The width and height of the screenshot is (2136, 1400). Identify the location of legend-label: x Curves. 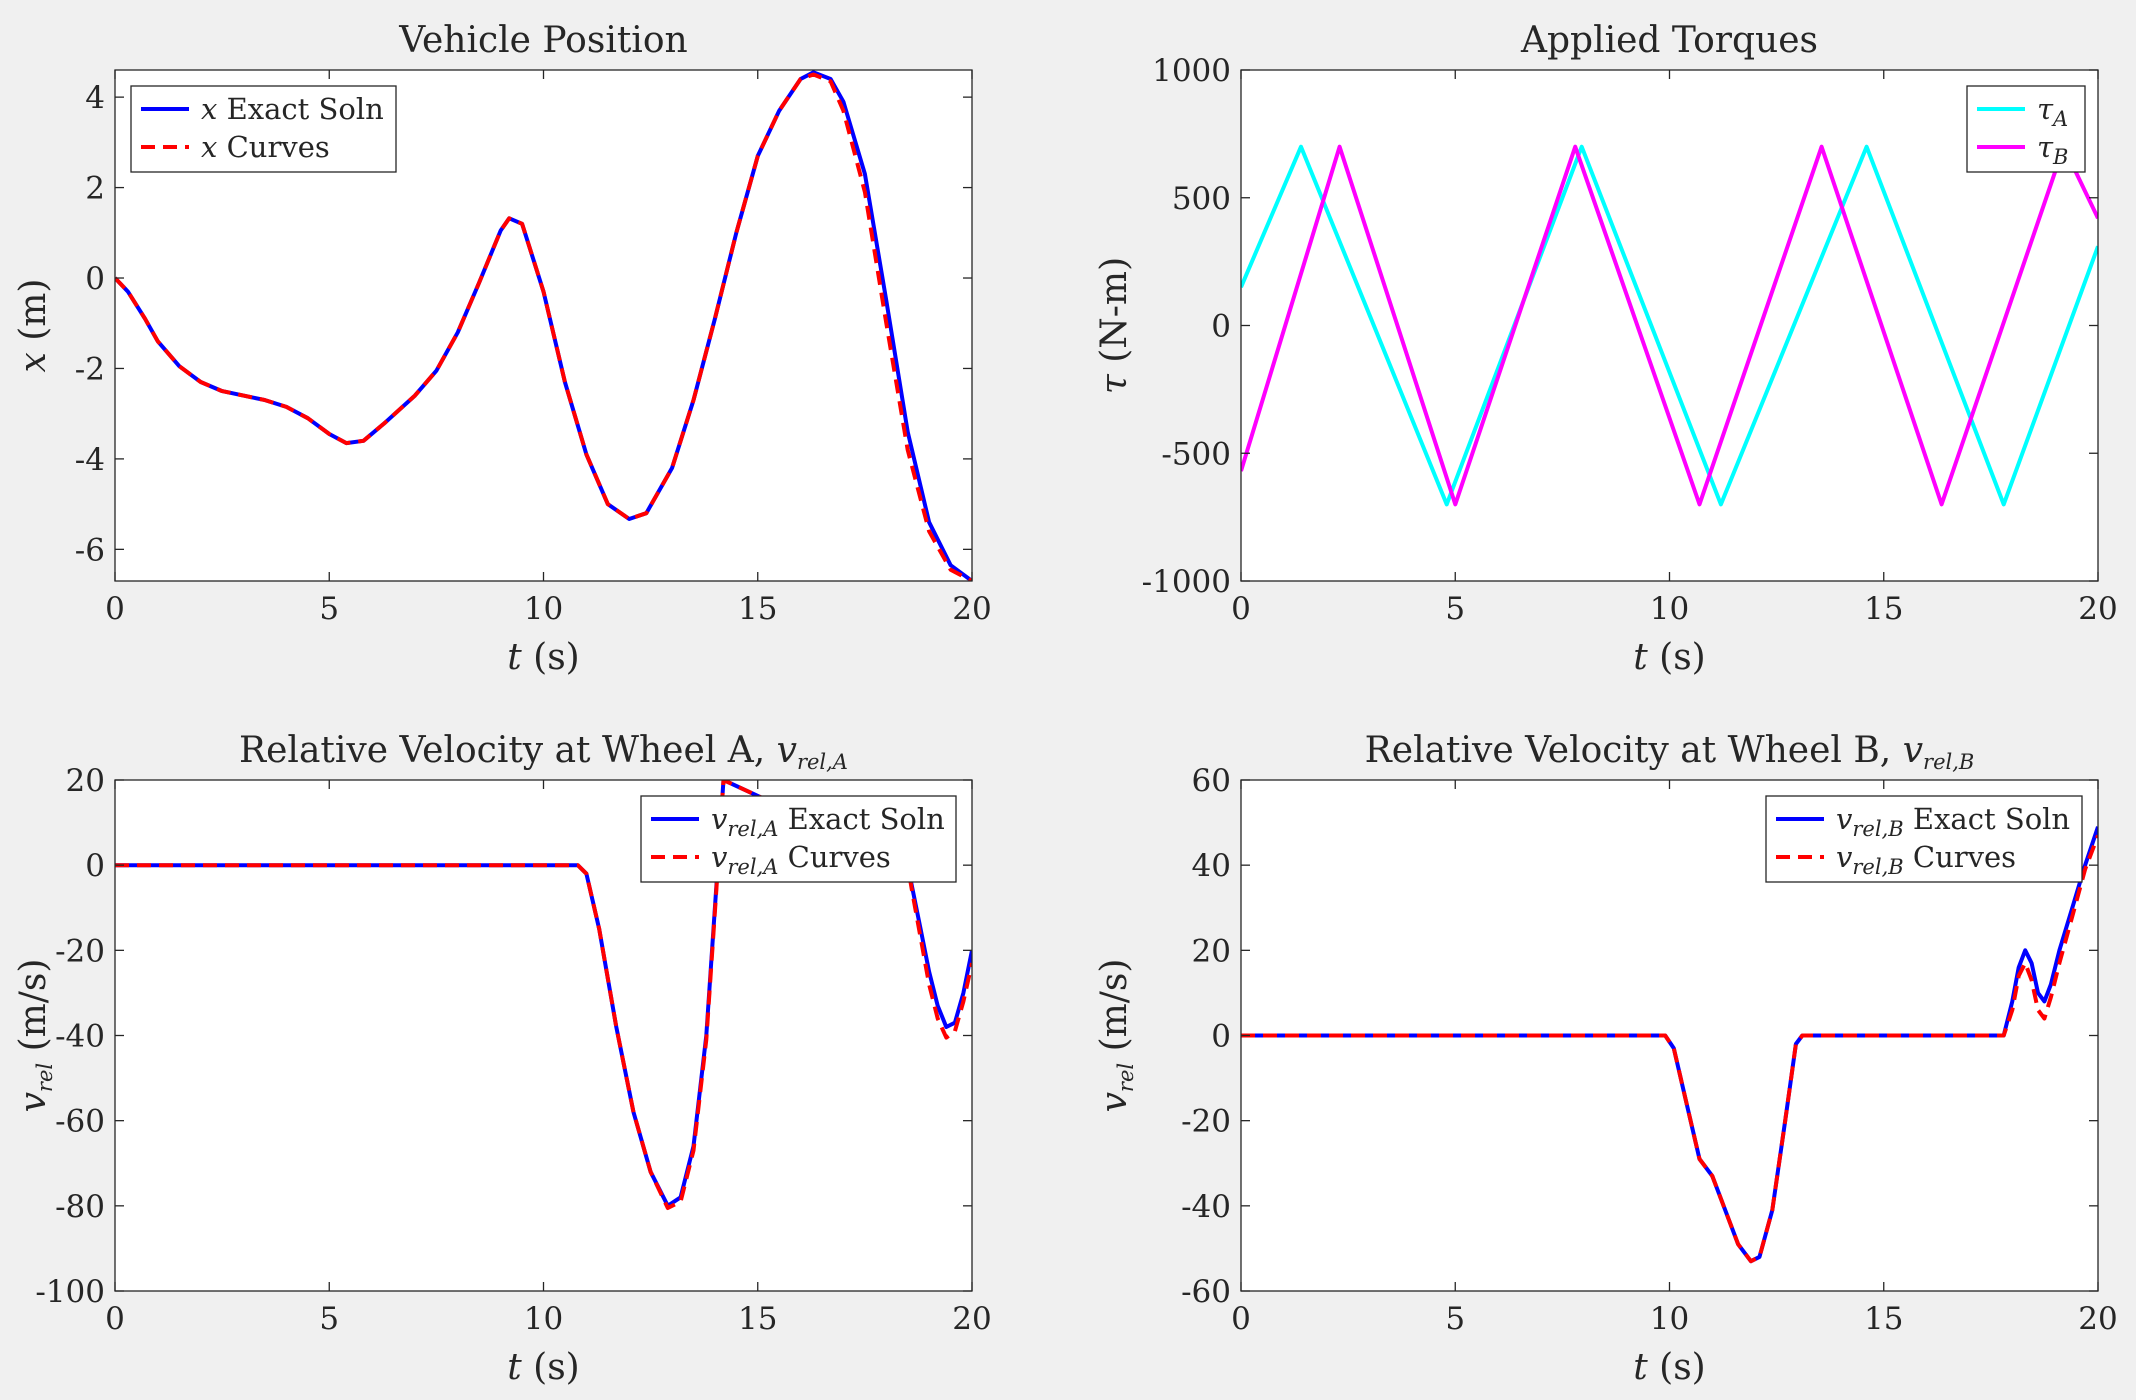
(265, 147).